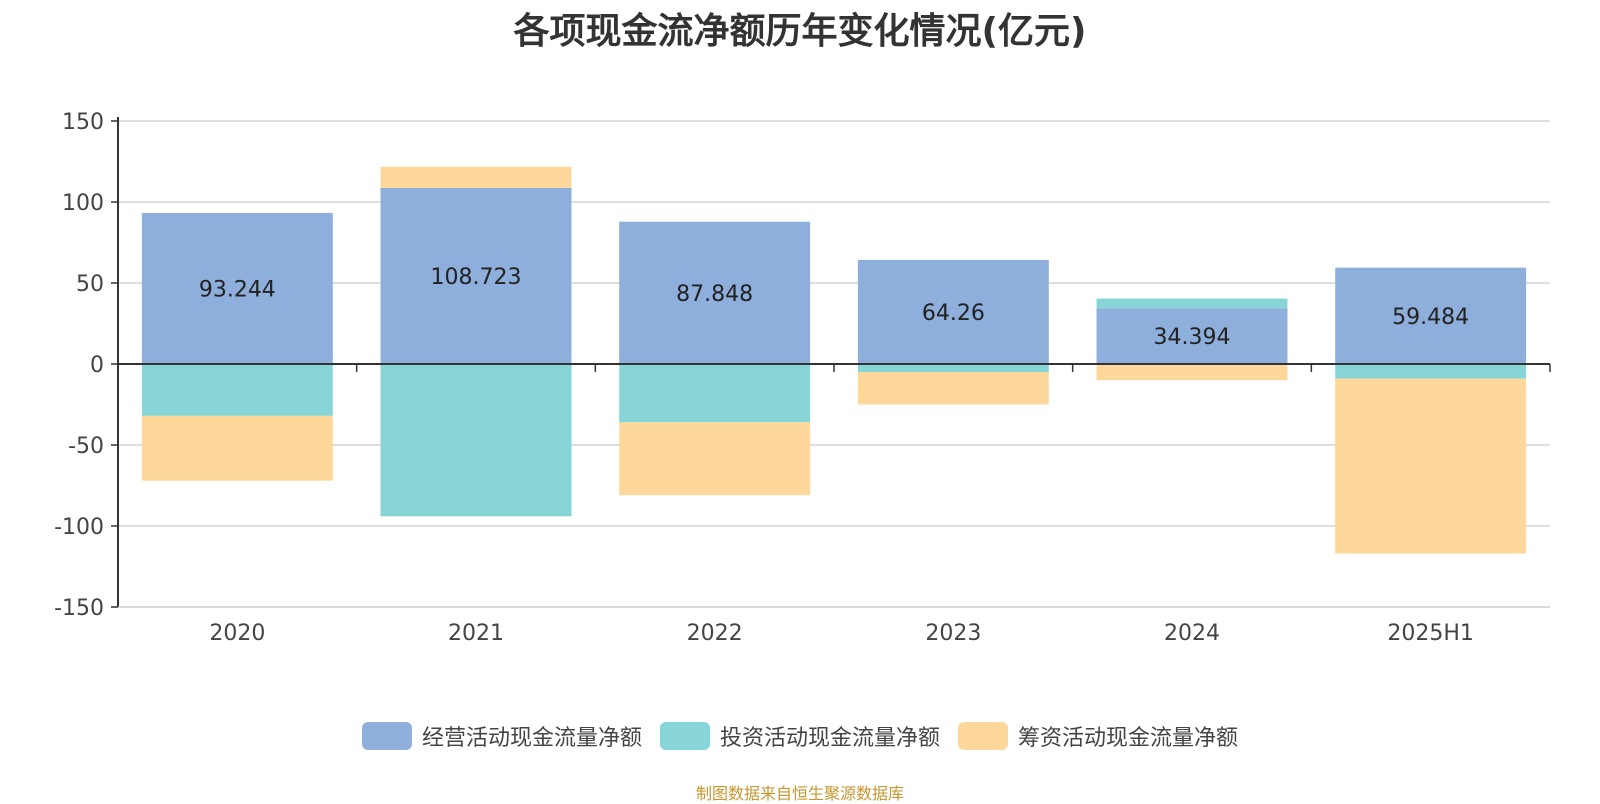 The image size is (1600, 804). I want to click on y-tick-label: -150, so click(79, 608).